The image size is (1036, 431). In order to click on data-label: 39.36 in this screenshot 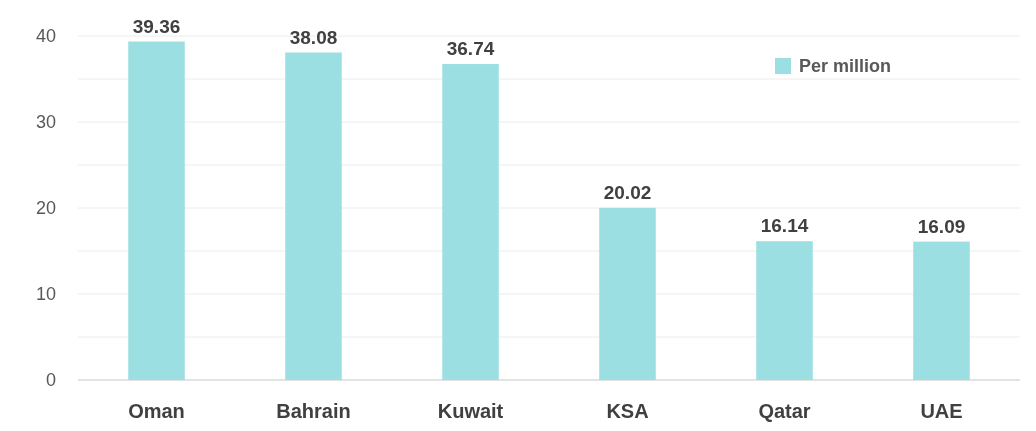, I will do `click(156, 26)`.